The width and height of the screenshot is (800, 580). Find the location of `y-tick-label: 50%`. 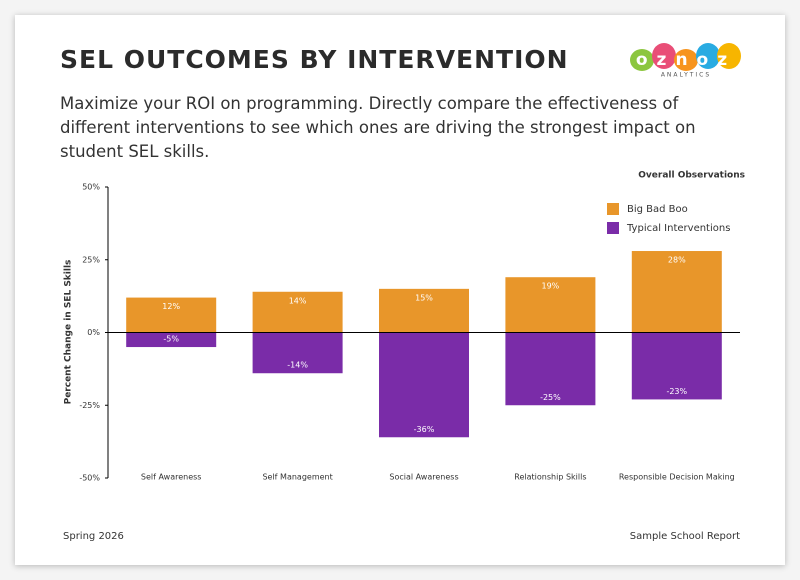

y-tick-label: 50% is located at coordinates (91, 187).